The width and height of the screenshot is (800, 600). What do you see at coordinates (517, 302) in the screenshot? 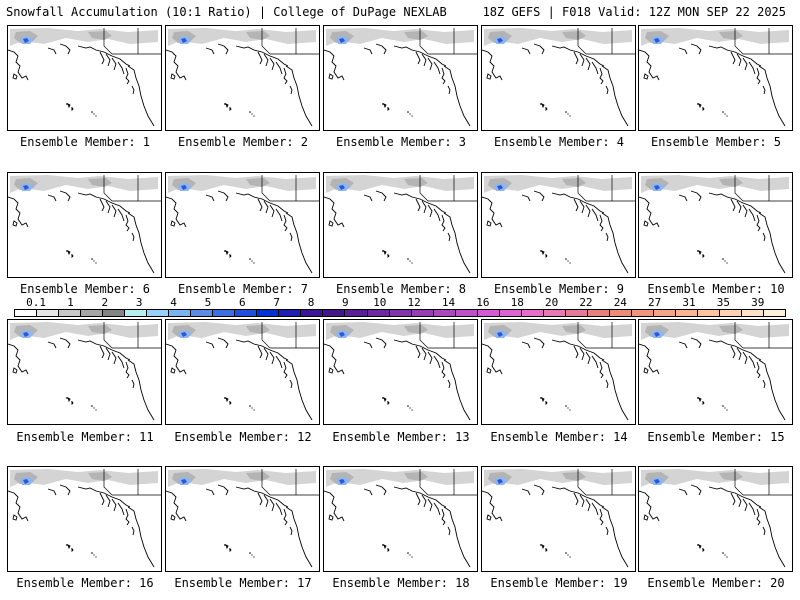
I see `colorbar-tick-label: 18` at bounding box center [517, 302].